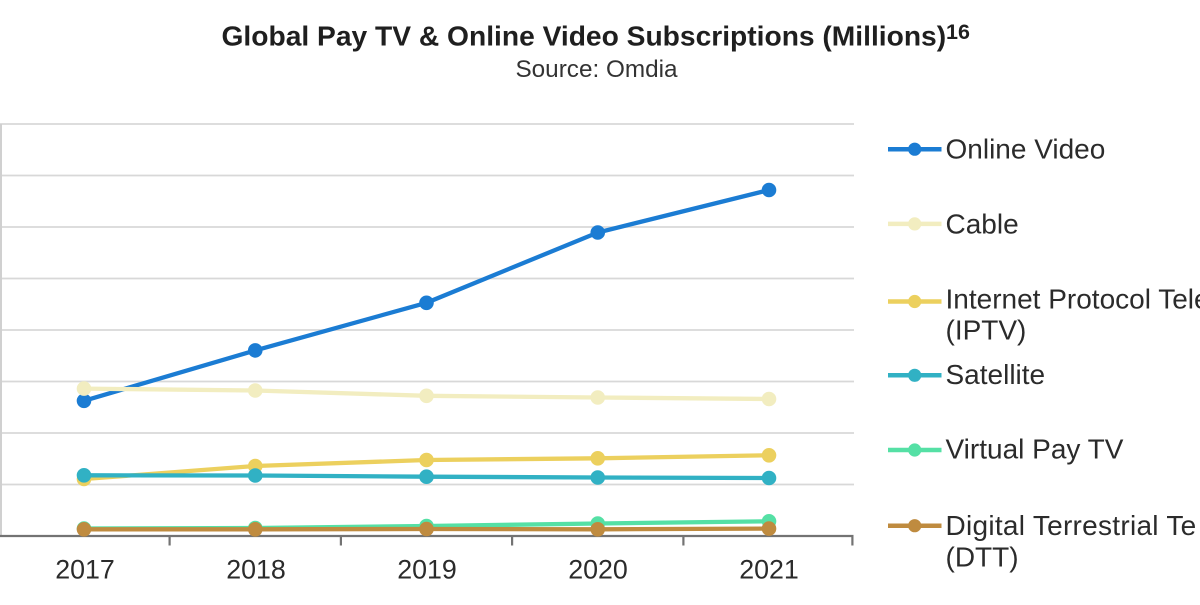 The image size is (1200, 605). I want to click on svg-text: Cable, so click(982, 223).